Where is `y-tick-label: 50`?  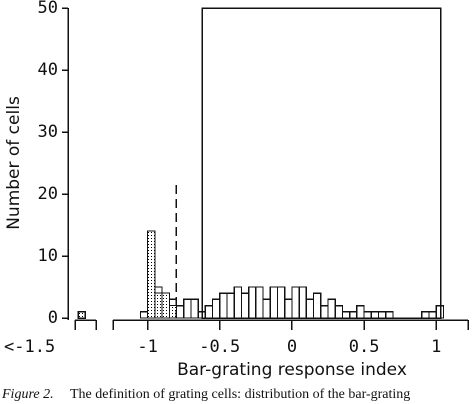
y-tick-label: 50 is located at coordinates (48, 9).